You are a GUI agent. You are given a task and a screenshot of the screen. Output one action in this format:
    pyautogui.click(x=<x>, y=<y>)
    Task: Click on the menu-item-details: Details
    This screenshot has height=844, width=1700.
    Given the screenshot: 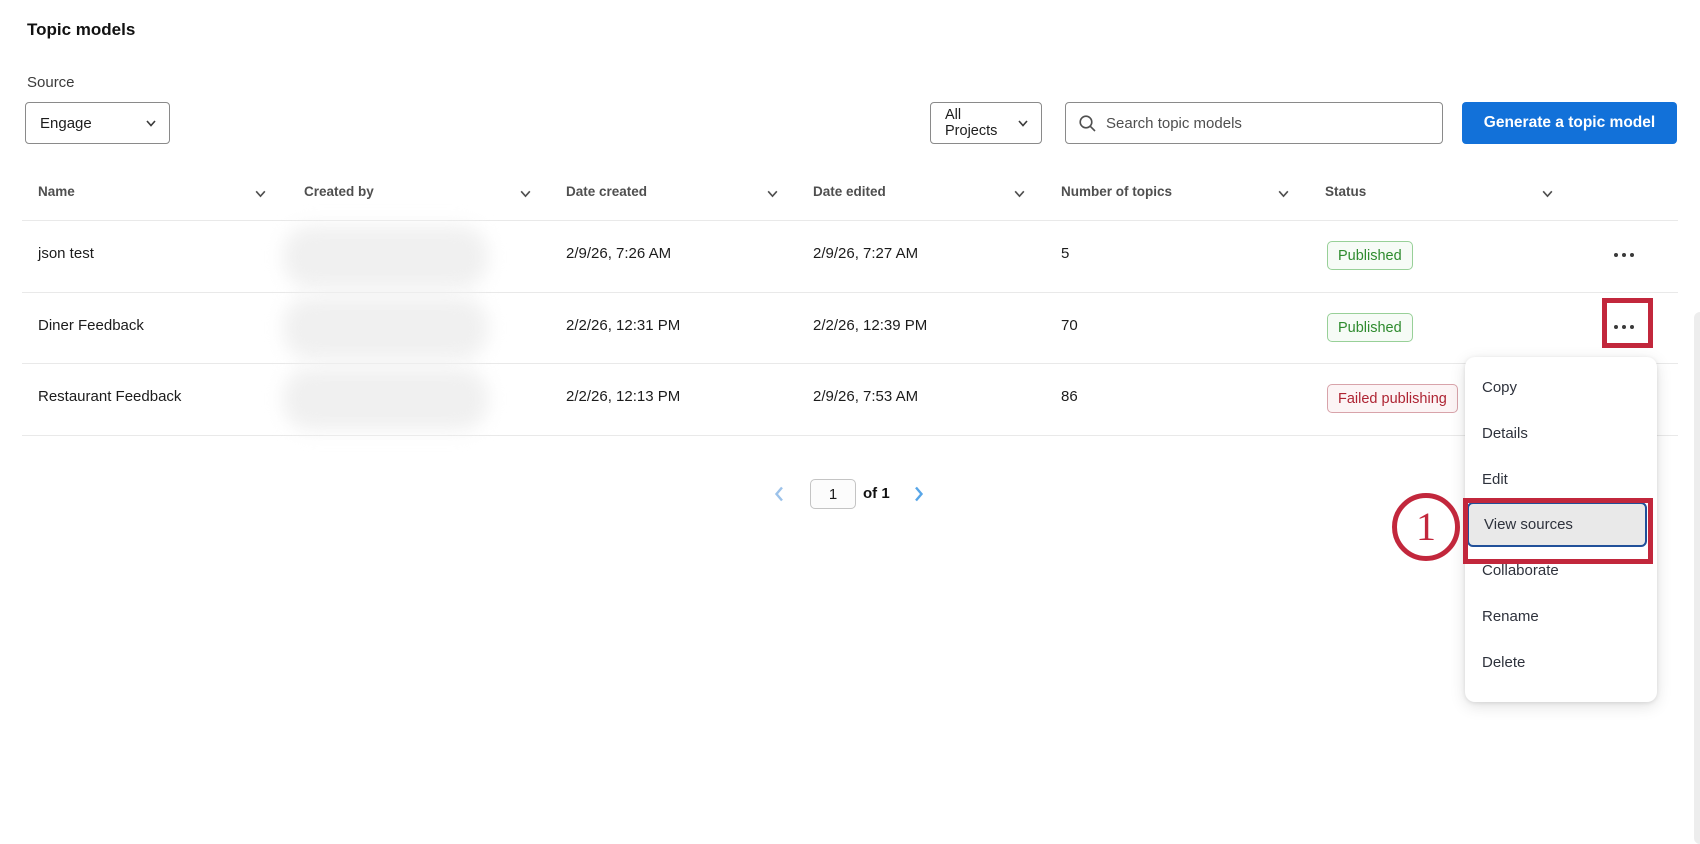 What is the action you would take?
    pyautogui.click(x=1505, y=433)
    